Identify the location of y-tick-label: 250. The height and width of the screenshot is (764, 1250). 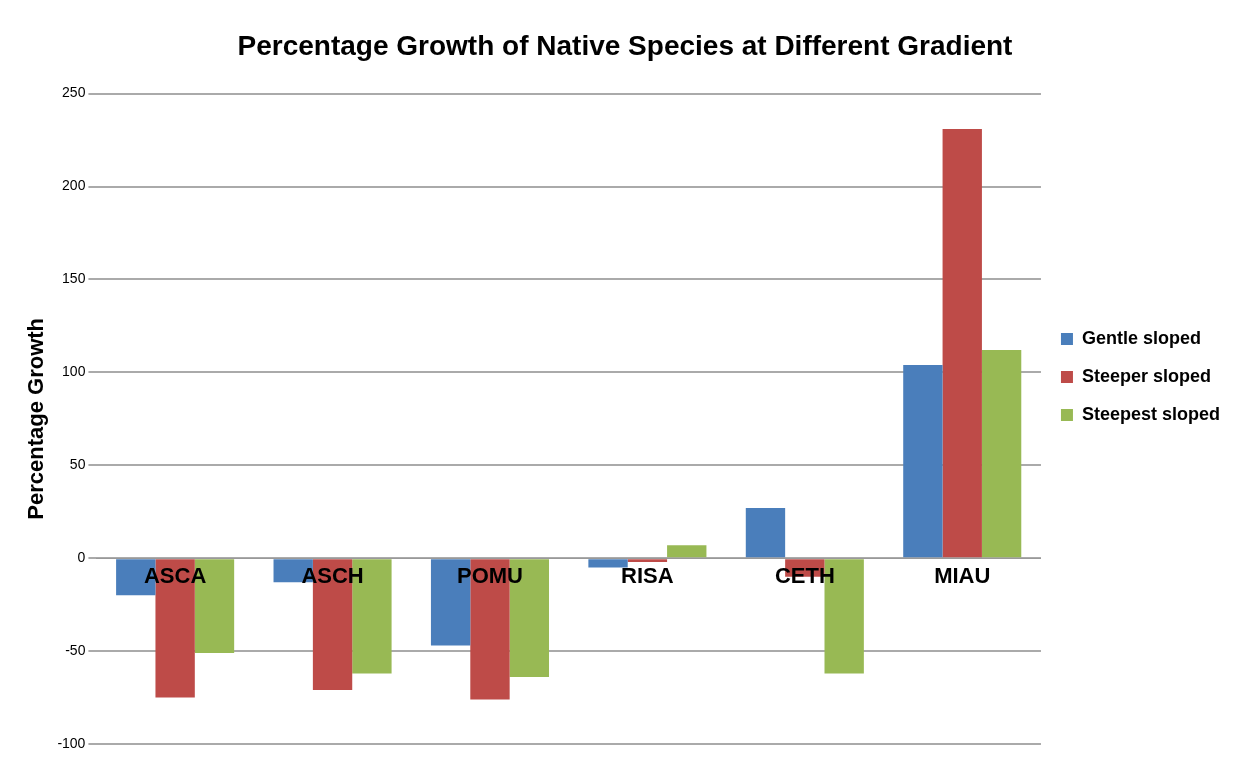
(74, 92).